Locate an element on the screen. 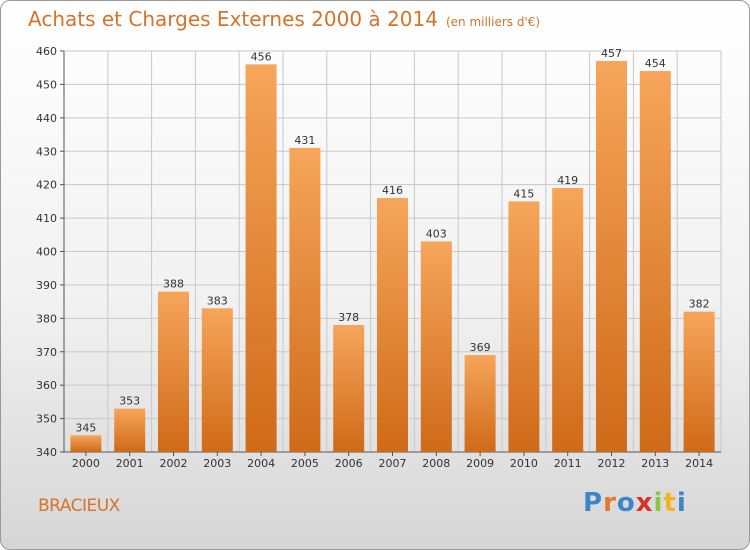  bar-2003 is located at coordinates (217, 380).